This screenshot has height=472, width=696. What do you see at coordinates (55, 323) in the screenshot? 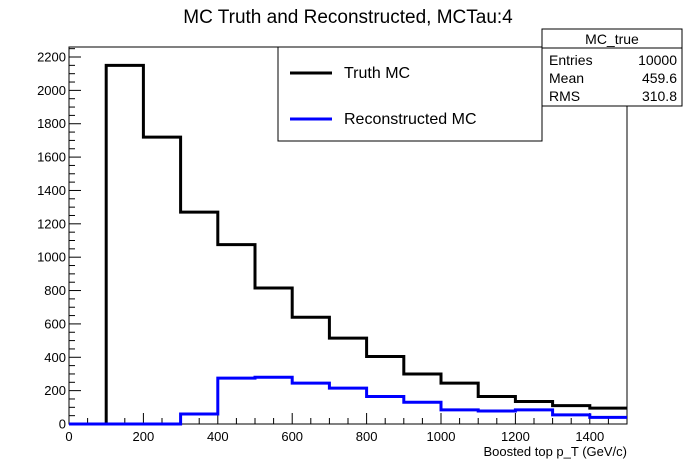
I see `y-tick-label: 600` at bounding box center [55, 323].